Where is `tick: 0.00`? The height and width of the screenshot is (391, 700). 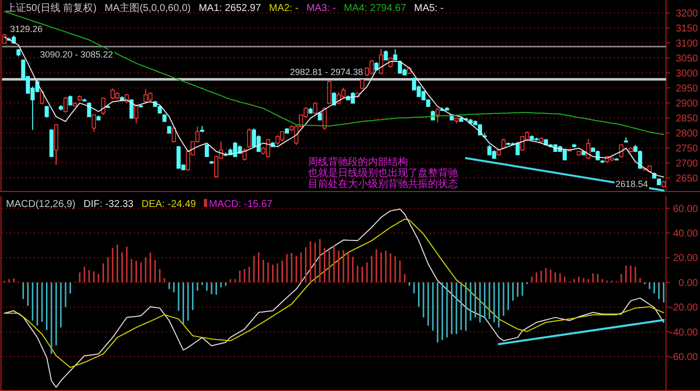
tick: 0.00 is located at coordinates (688, 283).